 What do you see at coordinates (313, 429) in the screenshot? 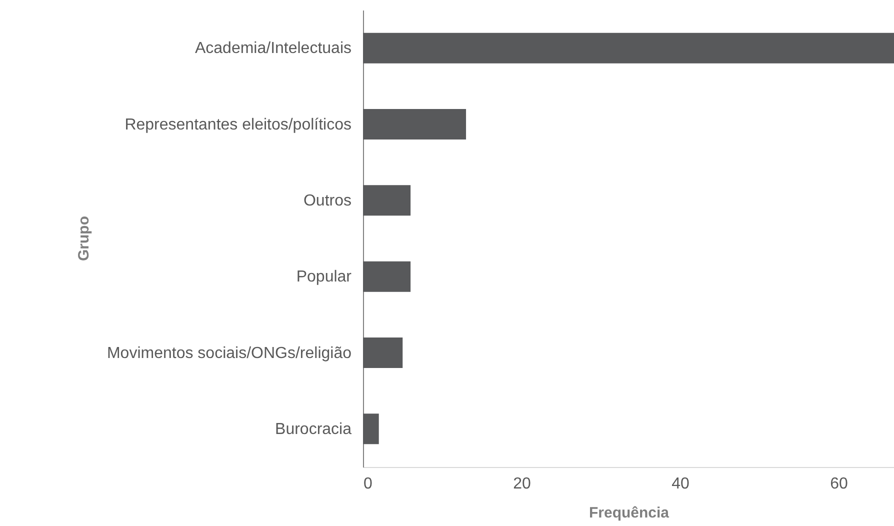
I see `y-tick-label: Burocracia` at bounding box center [313, 429].